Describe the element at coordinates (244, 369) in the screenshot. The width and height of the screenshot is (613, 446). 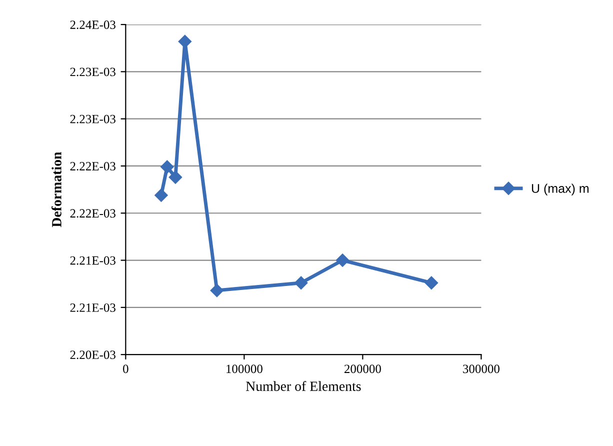
I see `x-tick-label: 100000` at that location.